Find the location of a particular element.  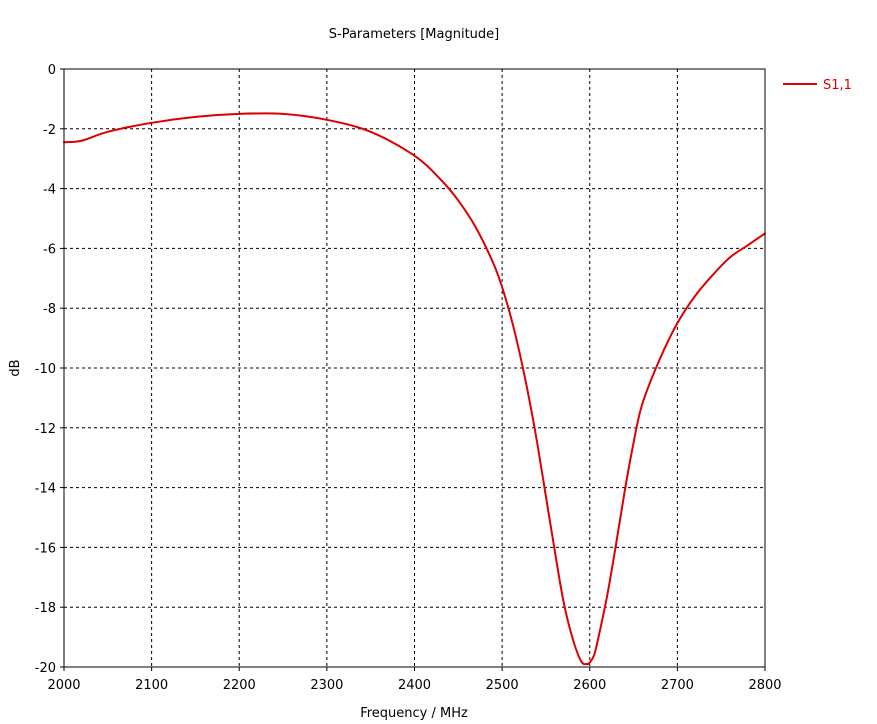

y-tick-label: -14 is located at coordinates (45, 489).